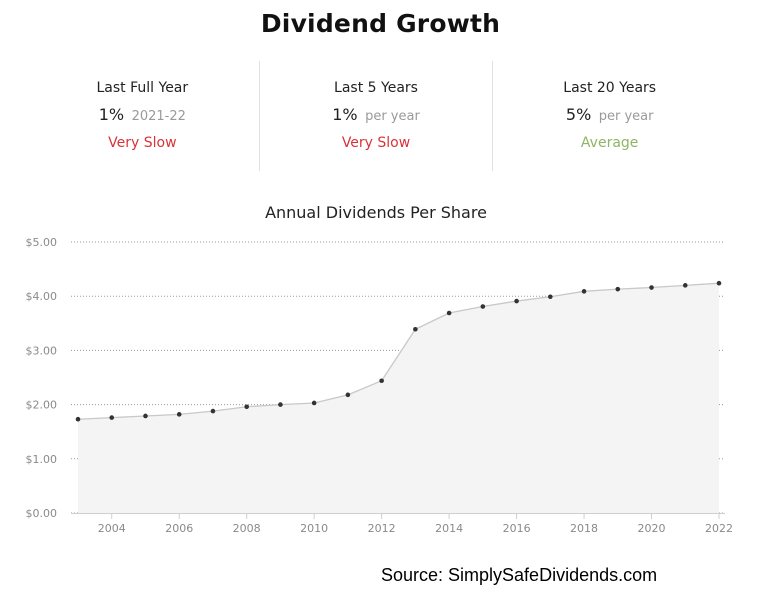 Image resolution: width=761 pixels, height=608 pixels. I want to click on y-tick-label: $0.00, so click(42, 513).